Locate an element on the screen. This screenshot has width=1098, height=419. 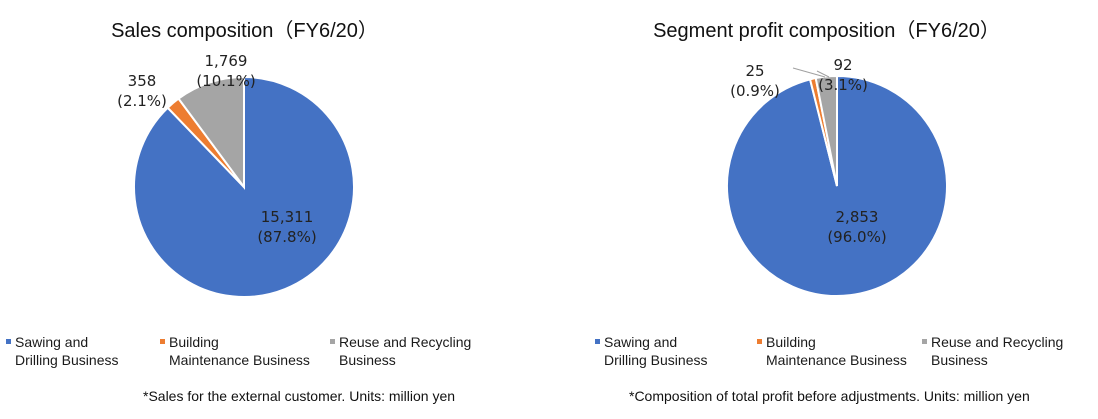
pie-svg: 15,311 (87.8%) 358 (2.1%) 1,769 (10.1%) is located at coordinates (236, 175).